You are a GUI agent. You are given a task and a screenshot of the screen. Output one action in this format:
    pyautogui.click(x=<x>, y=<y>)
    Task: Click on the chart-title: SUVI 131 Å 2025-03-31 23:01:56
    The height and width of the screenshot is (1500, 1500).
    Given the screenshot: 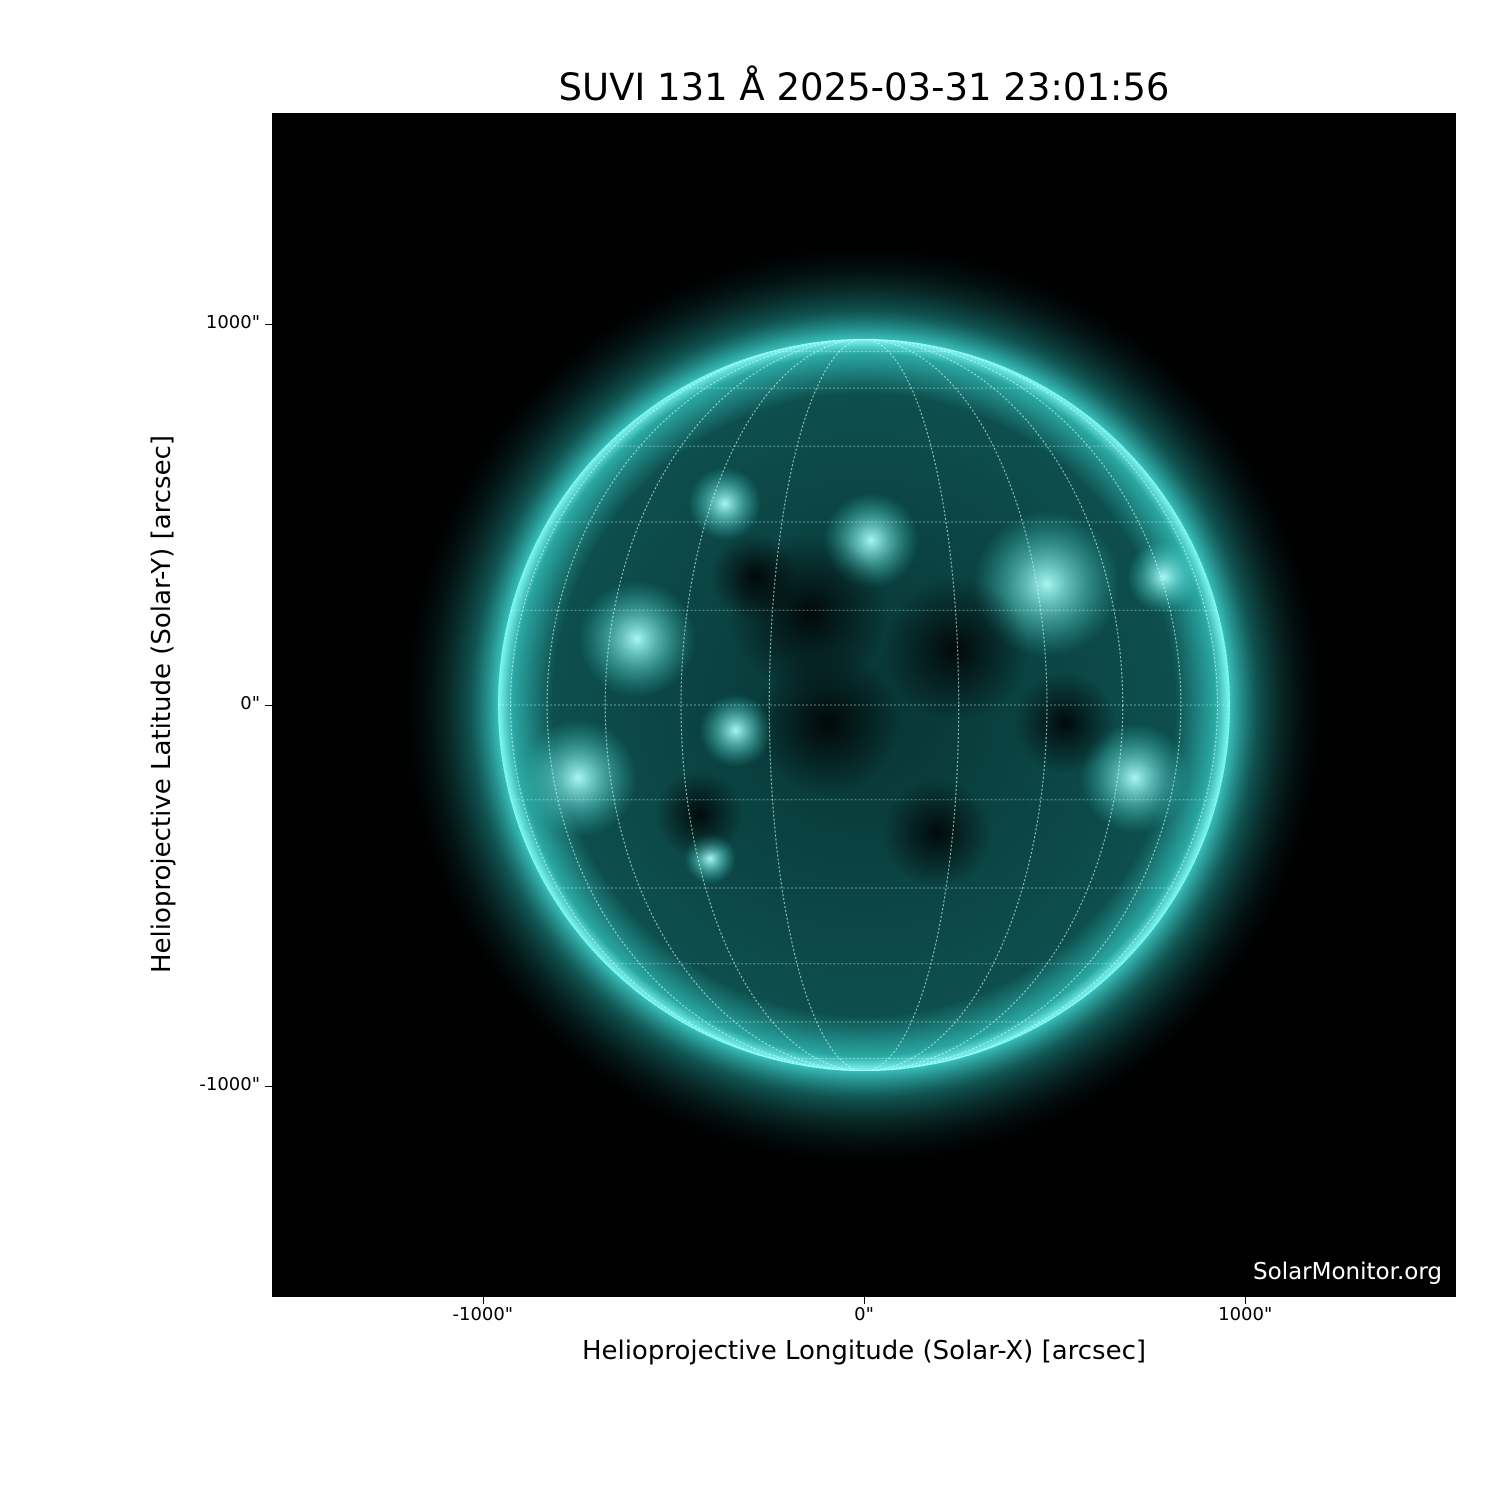 What is the action you would take?
    pyautogui.click(x=864, y=87)
    